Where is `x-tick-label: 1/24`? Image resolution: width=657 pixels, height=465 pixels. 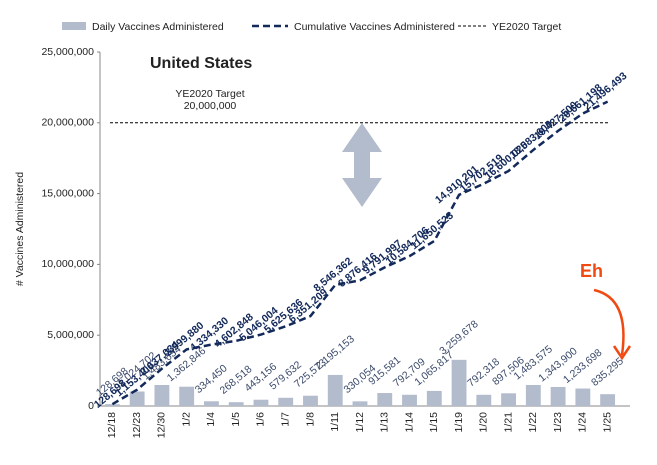 x-tick-label: 1/24 is located at coordinates (583, 422).